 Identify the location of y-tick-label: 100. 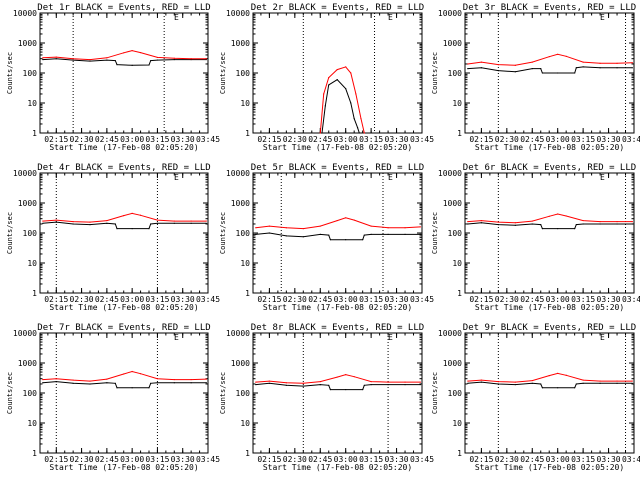
(243, 393).